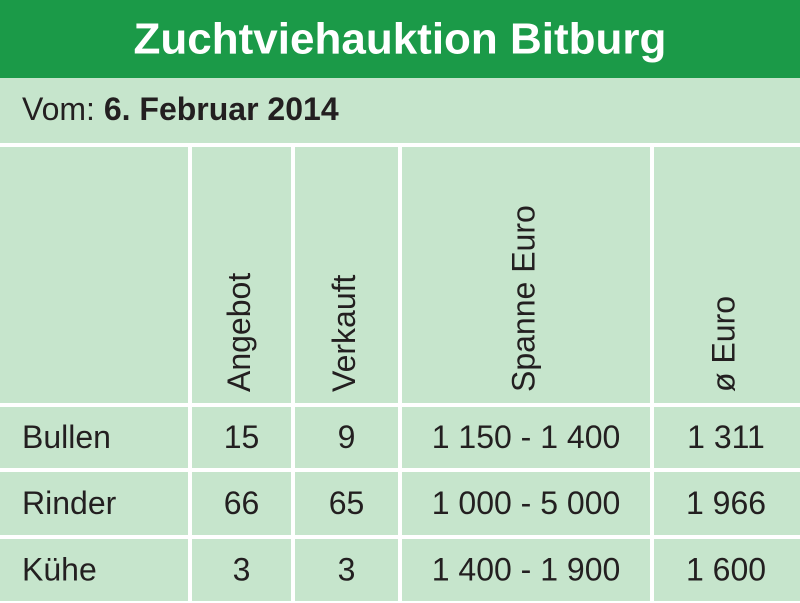  I want to click on cell-value: 1 311, so click(726, 437).